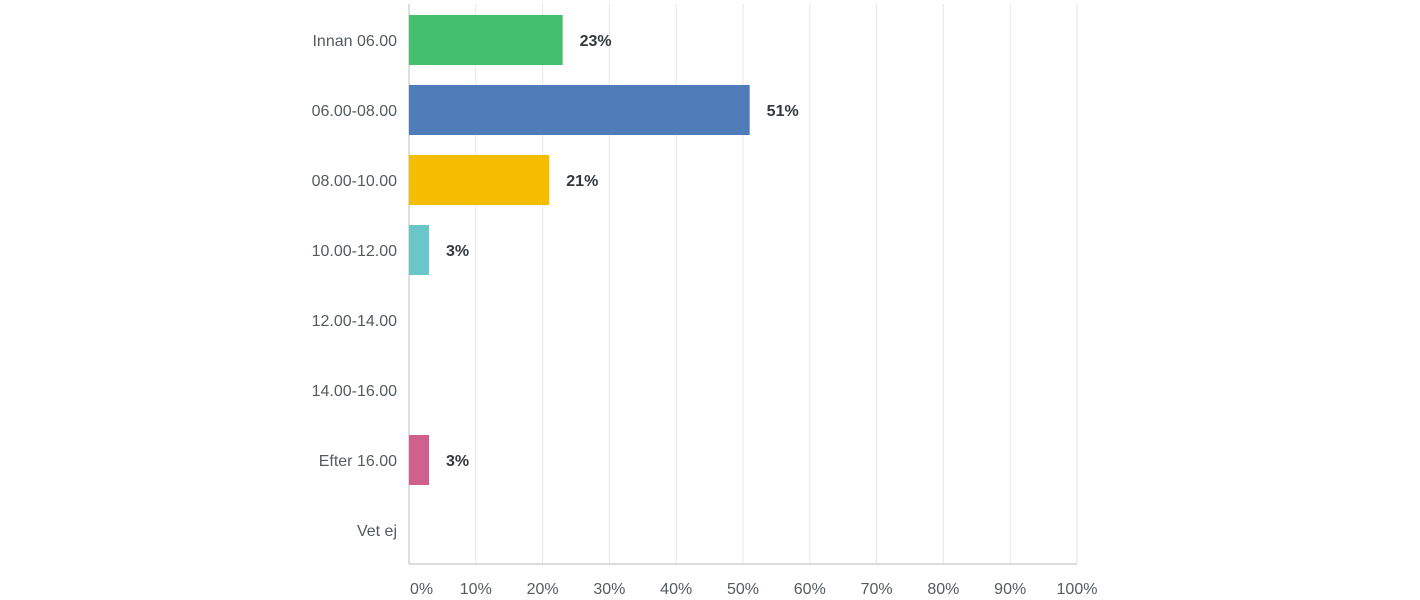 The height and width of the screenshot is (600, 1420). Describe the element at coordinates (543, 589) in the screenshot. I see `x-tick-label: 20%` at that location.